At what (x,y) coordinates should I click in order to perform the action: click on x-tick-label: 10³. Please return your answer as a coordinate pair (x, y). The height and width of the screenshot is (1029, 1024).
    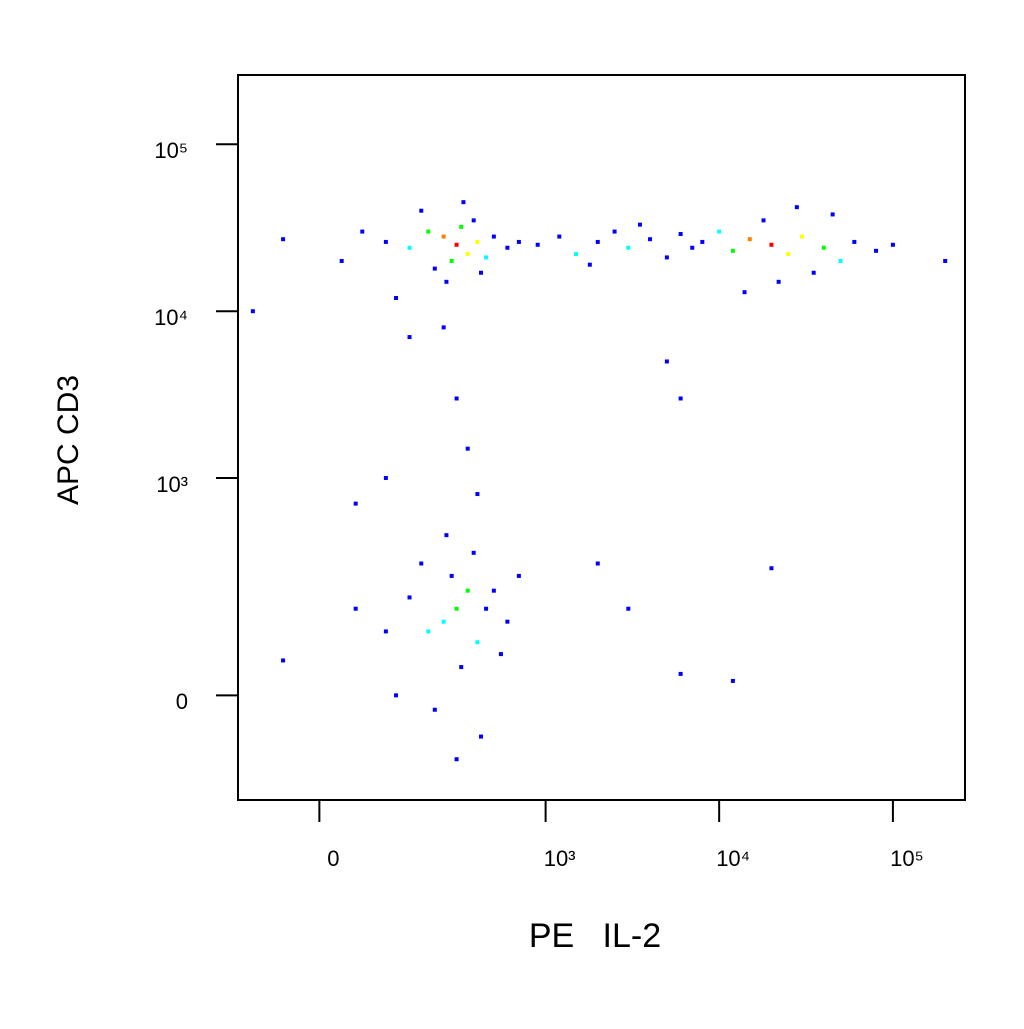
    Looking at the image, I should click on (560, 858).